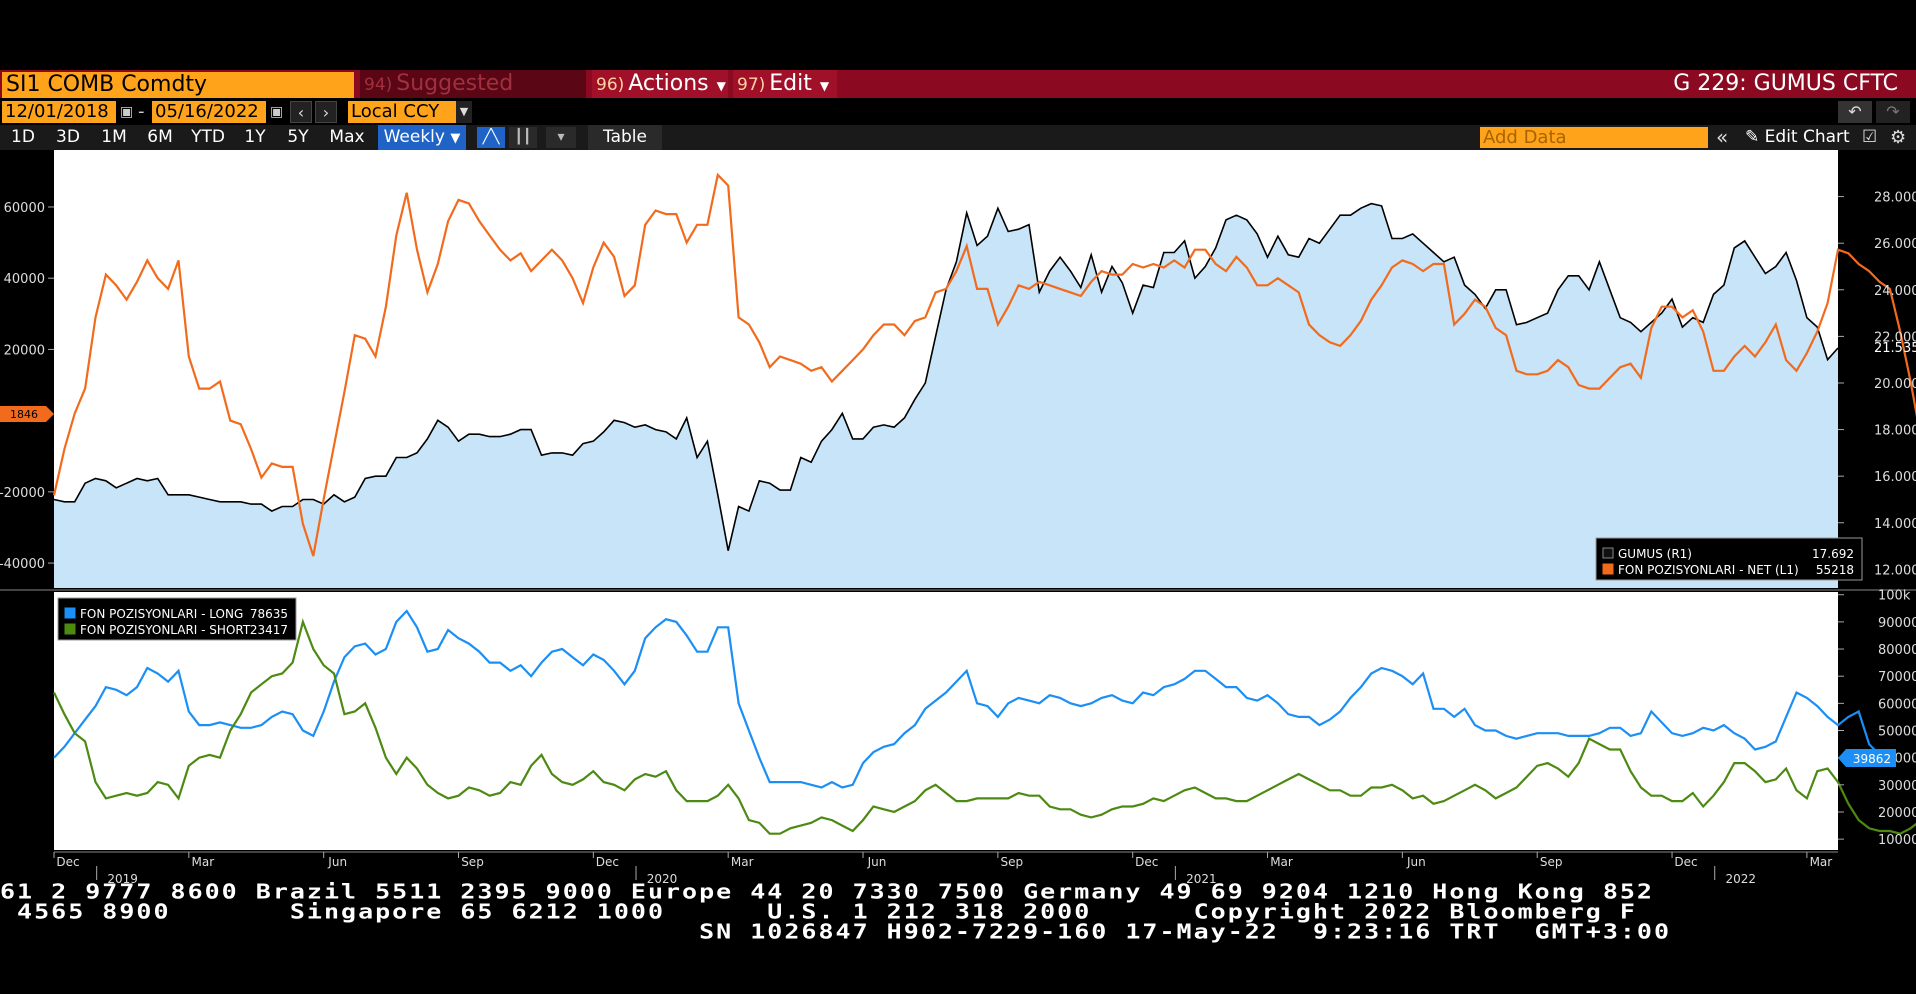 Image resolution: width=1916 pixels, height=994 pixels. Describe the element at coordinates (326, 112) in the screenshot. I see `next-period-button: ›` at that location.